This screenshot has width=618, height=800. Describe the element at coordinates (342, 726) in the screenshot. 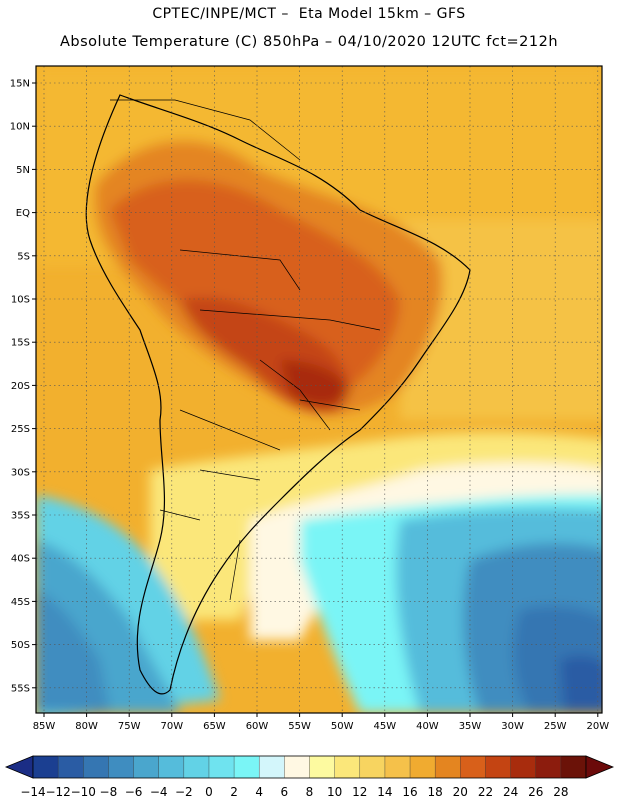

I see `lon-label: 50W` at that location.